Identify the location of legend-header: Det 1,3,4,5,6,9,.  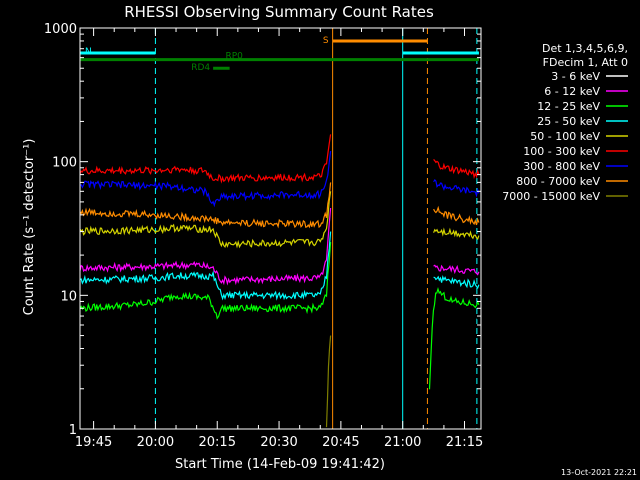
(585, 48).